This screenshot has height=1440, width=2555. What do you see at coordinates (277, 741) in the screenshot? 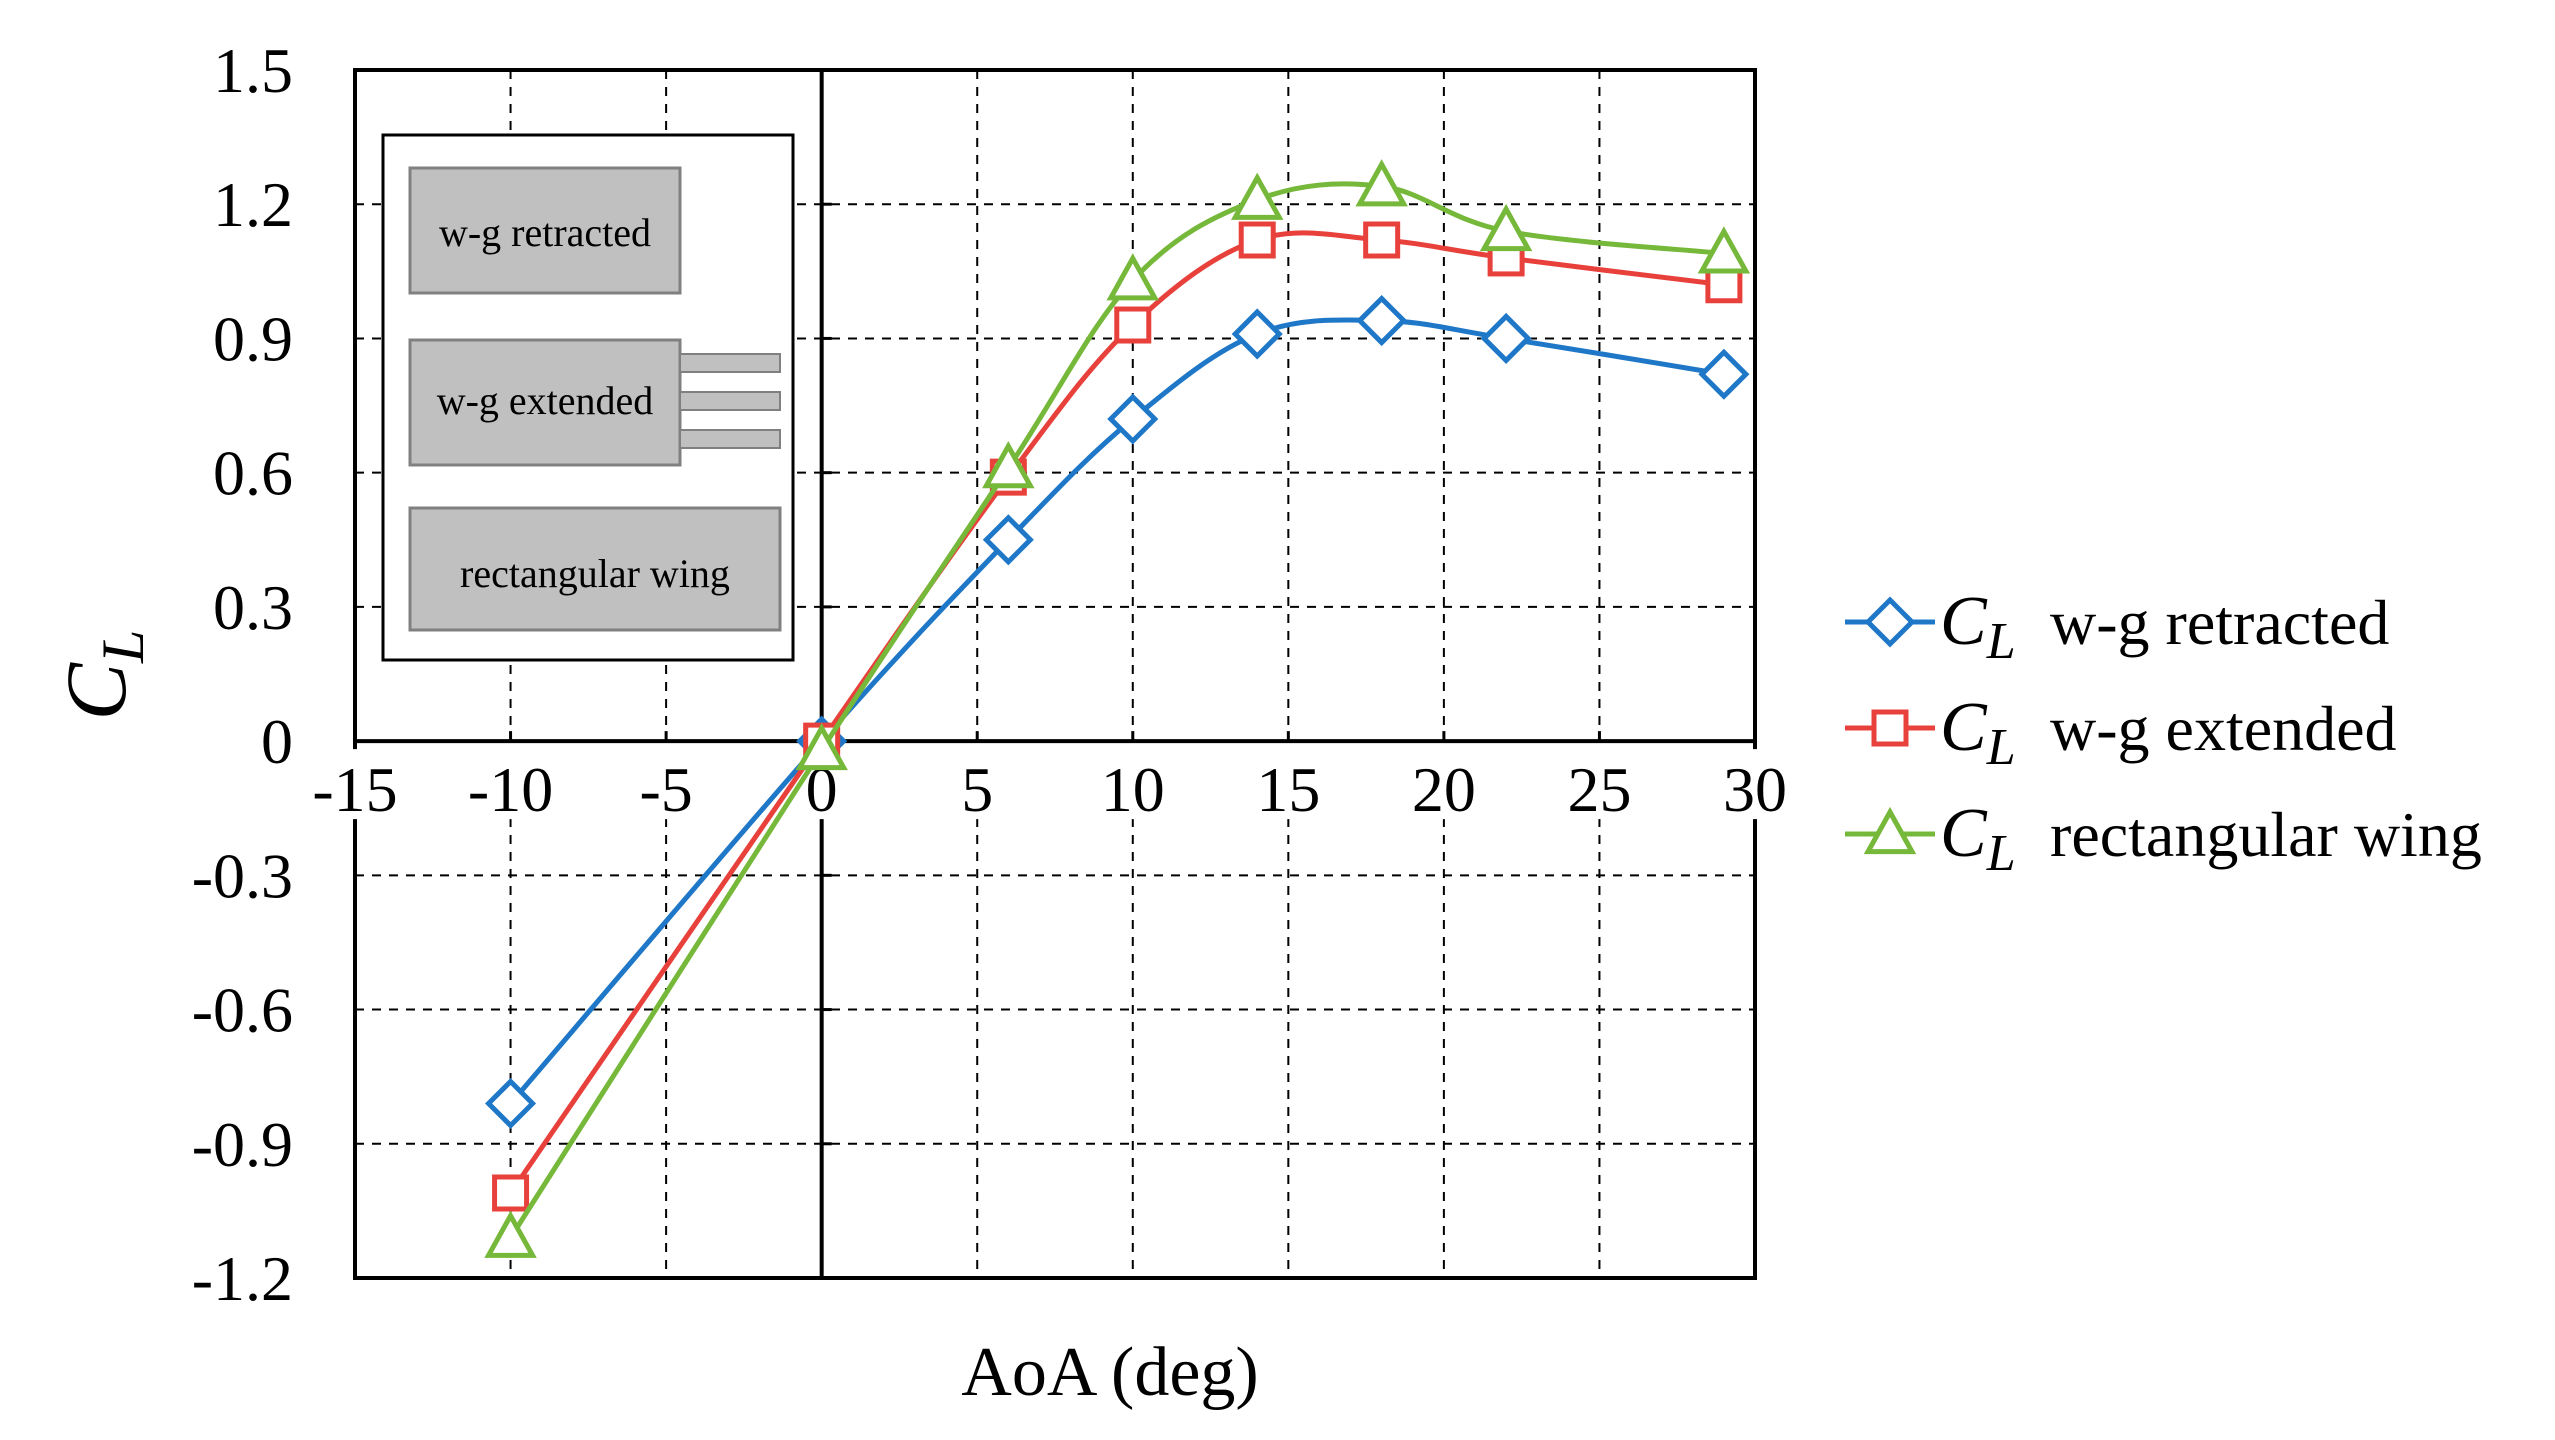
I see `y-tick-label: 0` at bounding box center [277, 741].